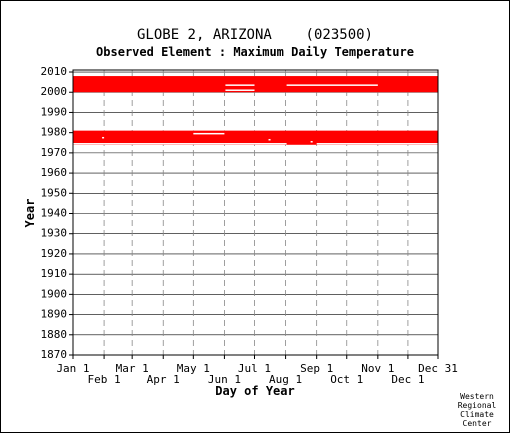  Describe the element at coordinates (54, 132) in the screenshot. I see `y-tick-label: 1980` at that location.